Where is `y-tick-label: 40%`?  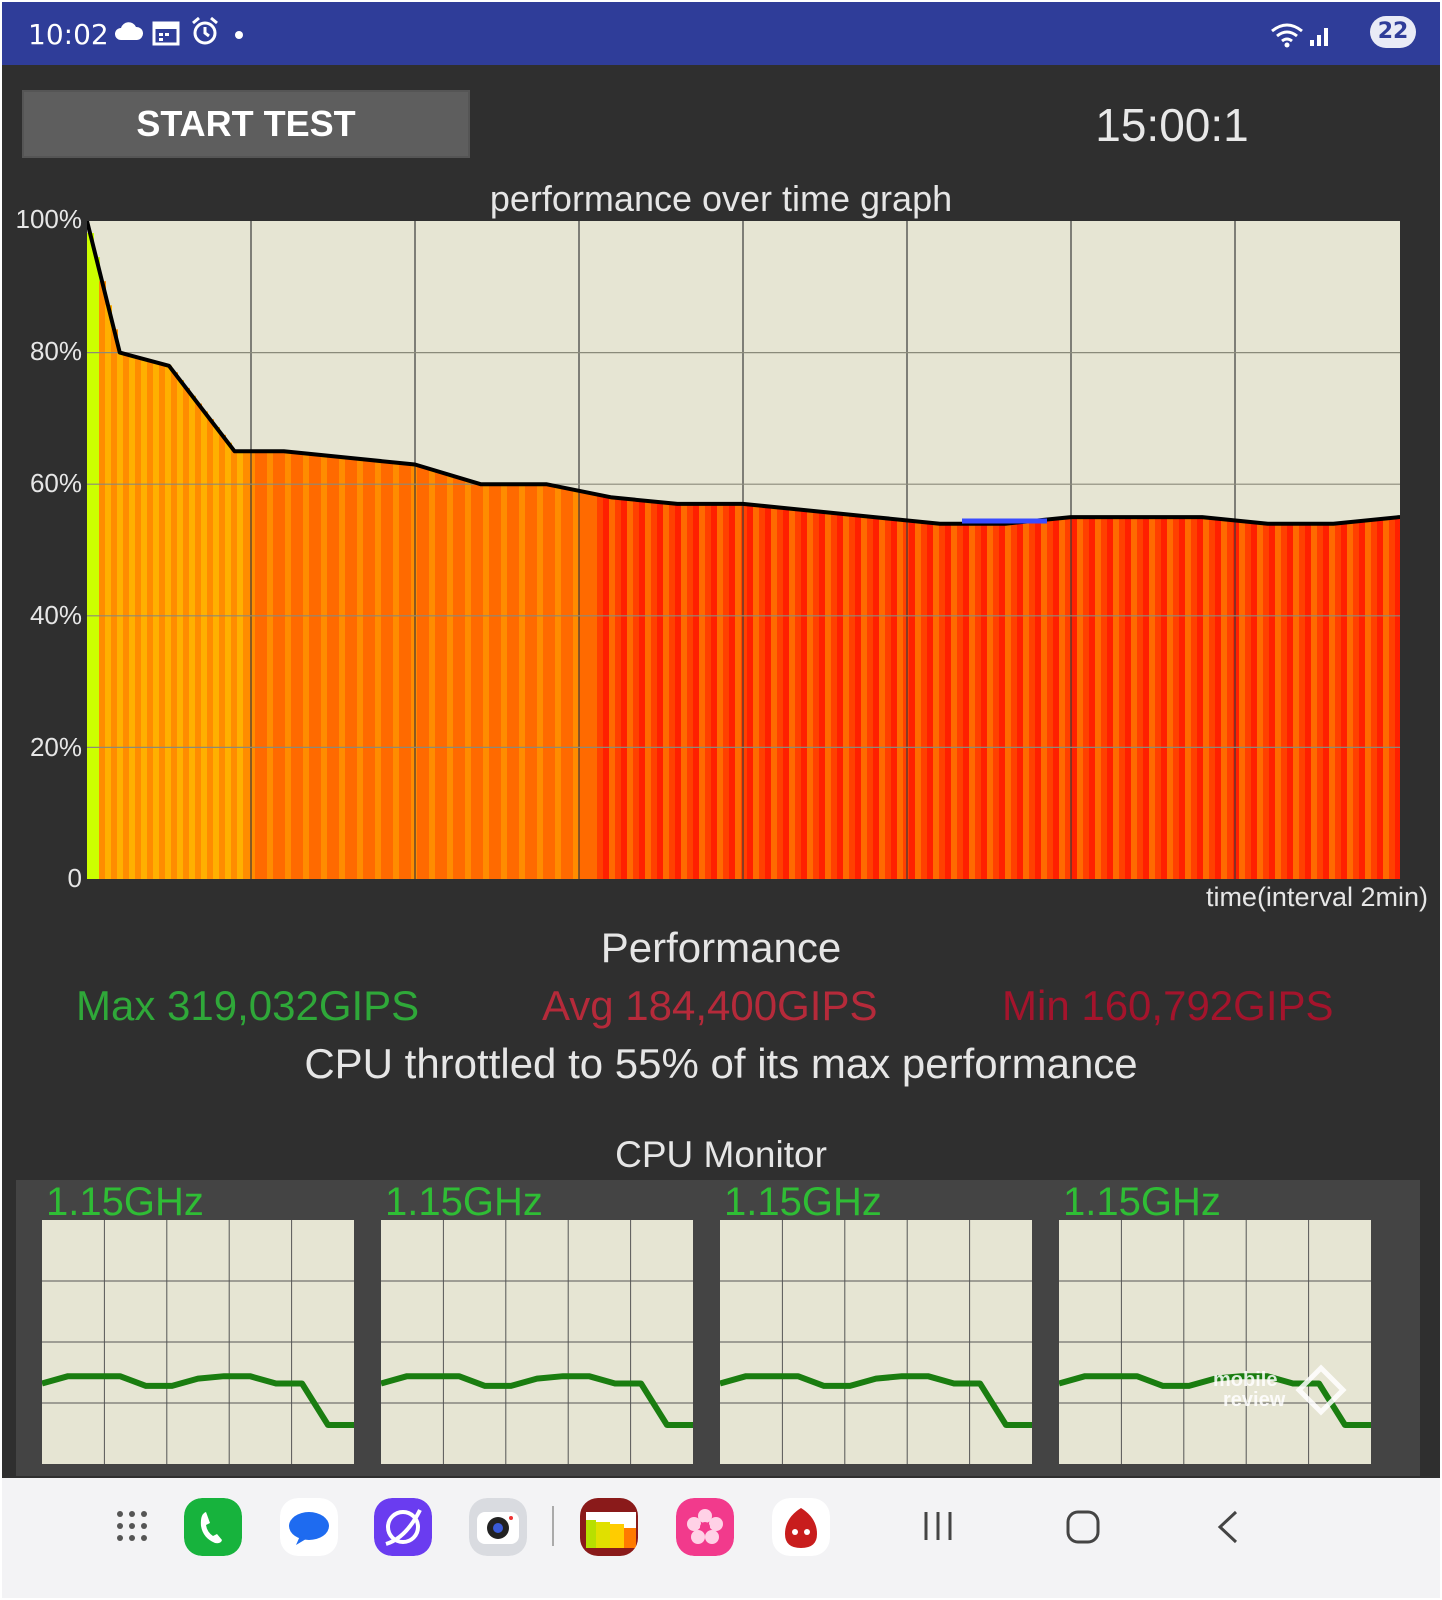
y-tick-label: 40% is located at coordinates (55, 615).